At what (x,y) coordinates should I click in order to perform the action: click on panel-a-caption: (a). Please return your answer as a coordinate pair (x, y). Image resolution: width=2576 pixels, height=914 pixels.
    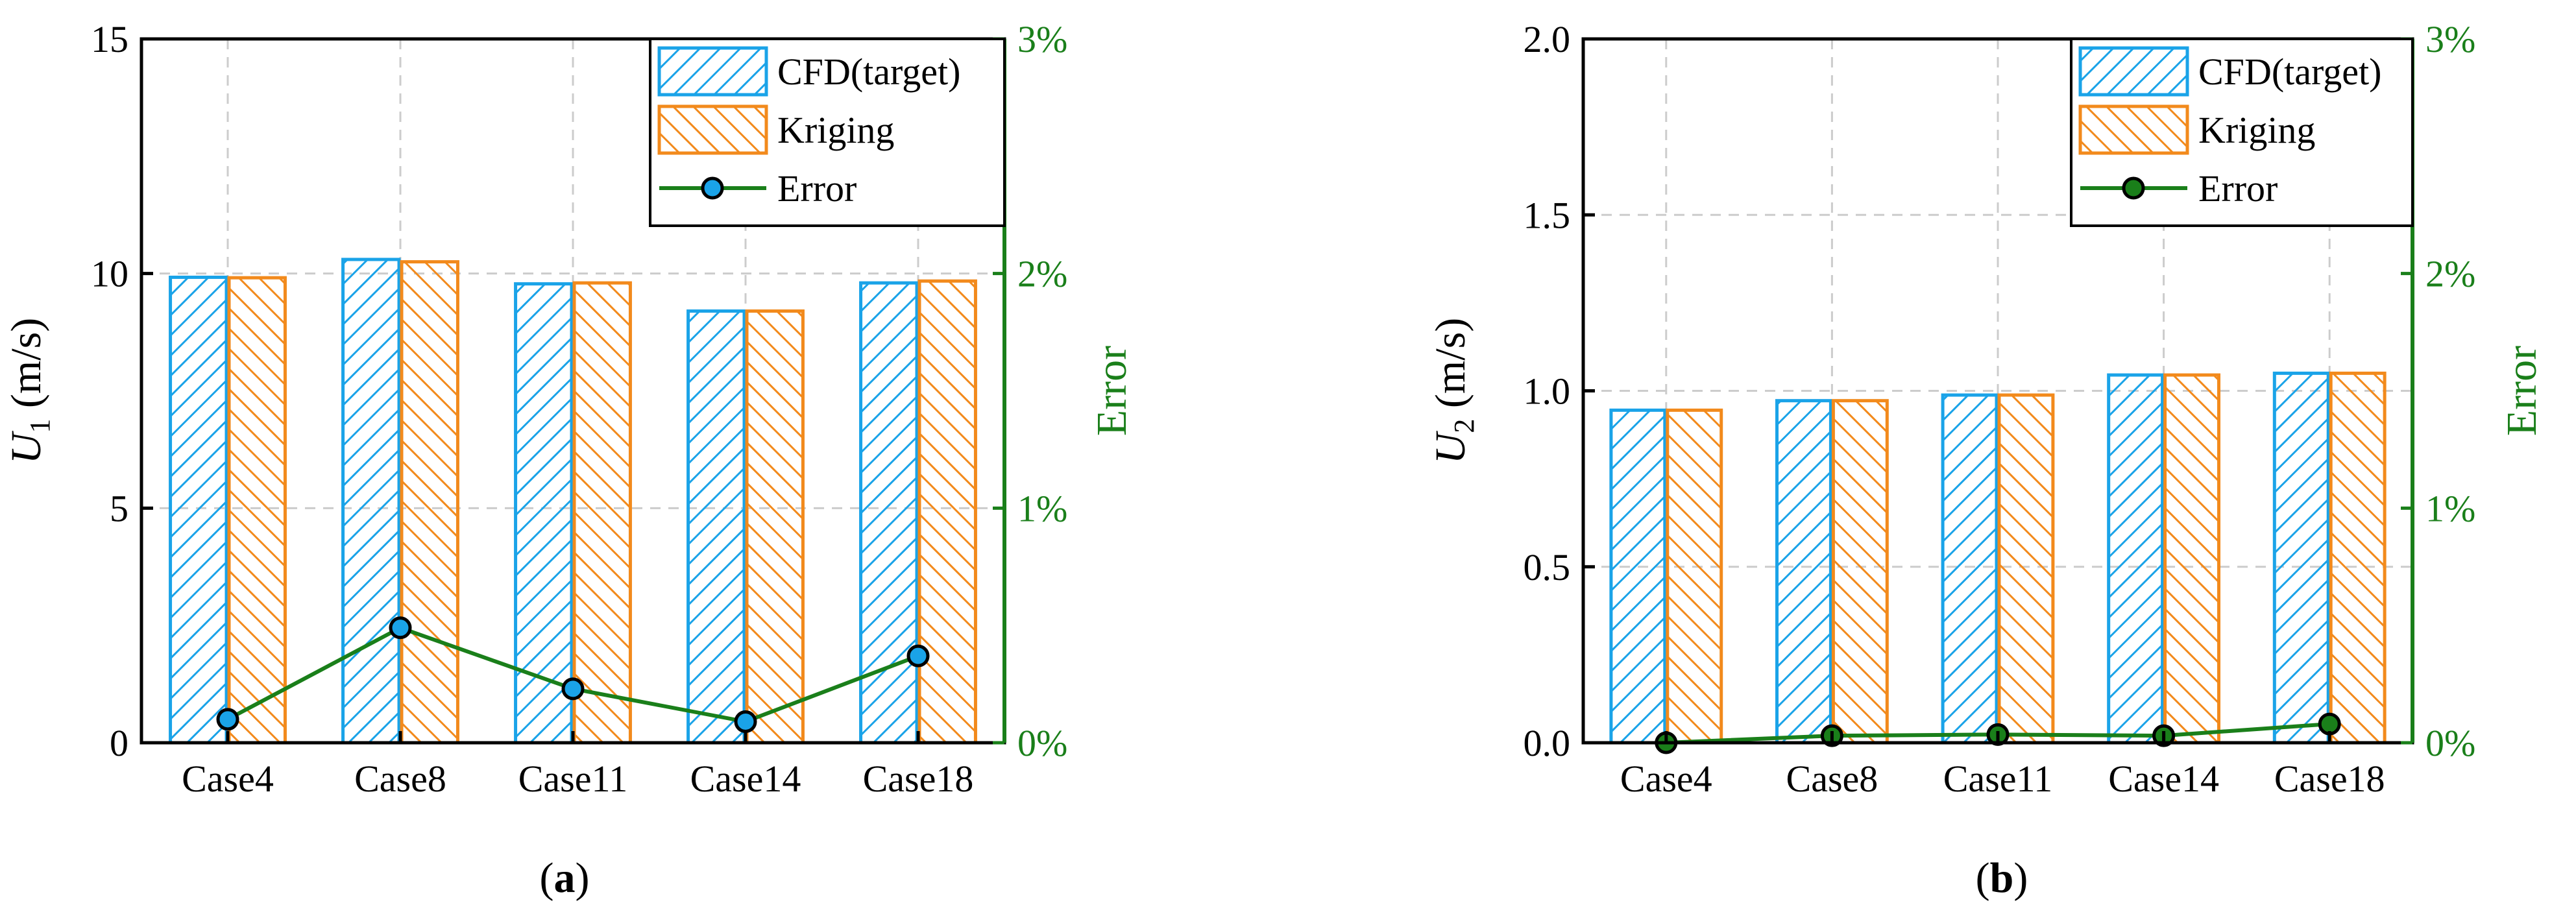
    Looking at the image, I should click on (565, 878).